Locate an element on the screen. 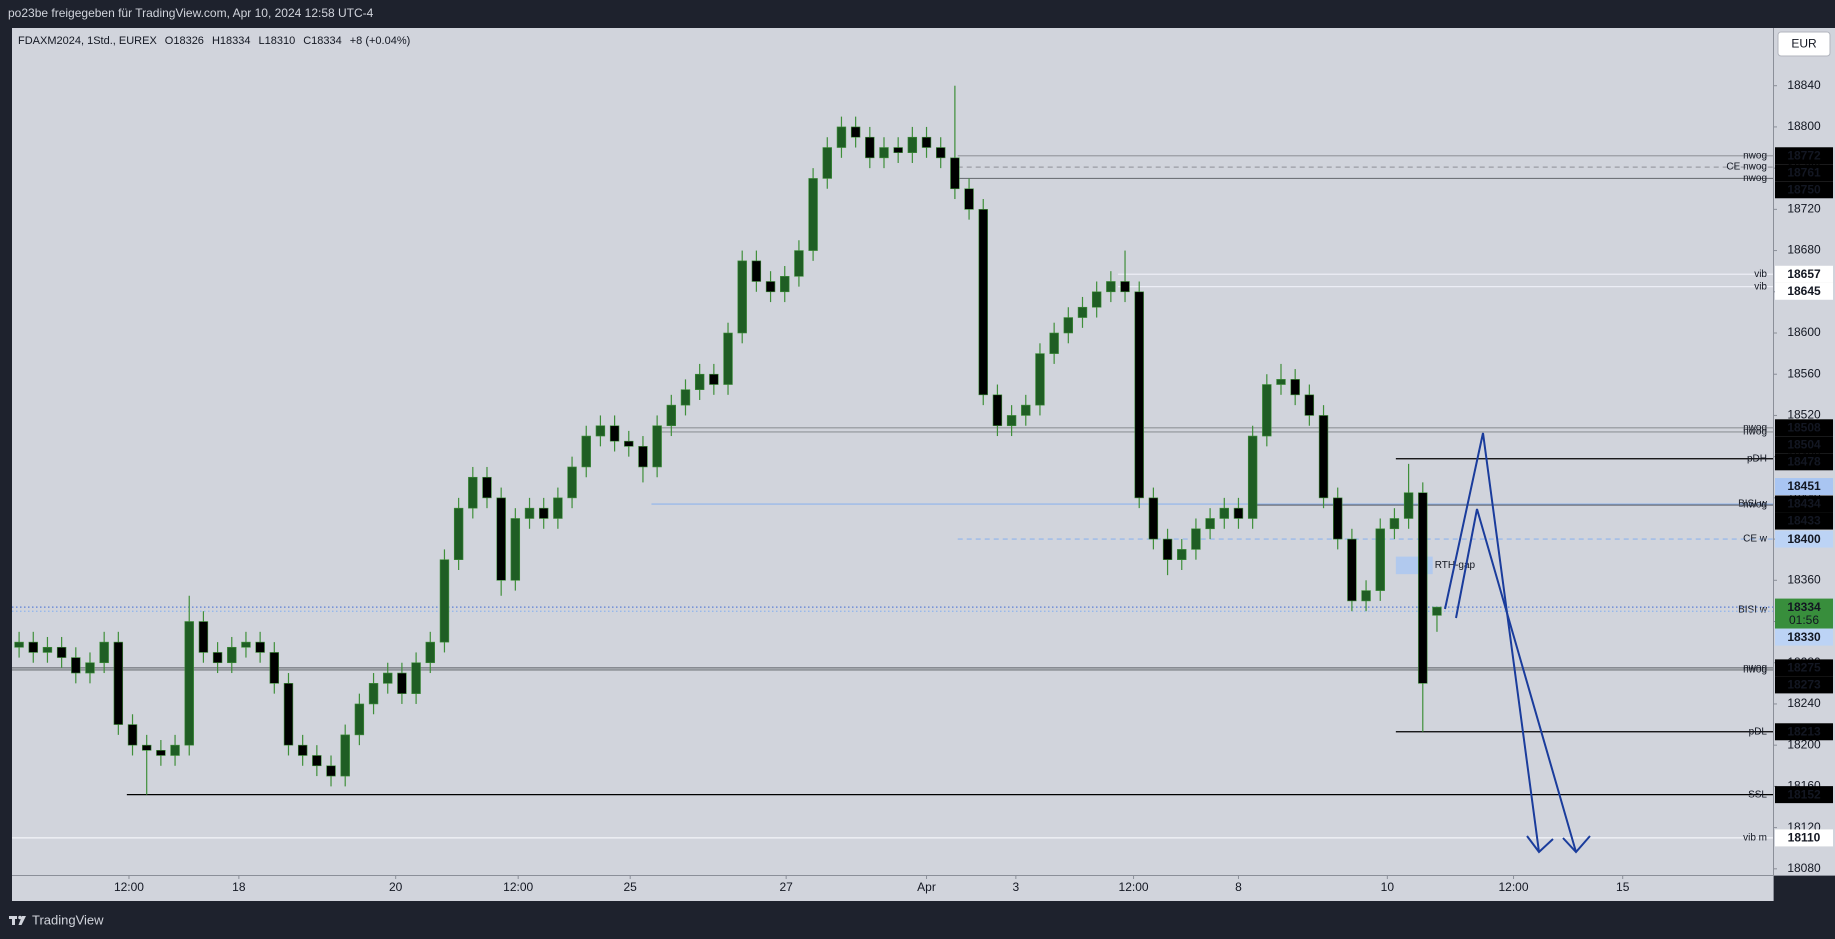 Image resolution: width=1835 pixels, height=939 pixels. price-tag-label: 18478 is located at coordinates (1804, 461).